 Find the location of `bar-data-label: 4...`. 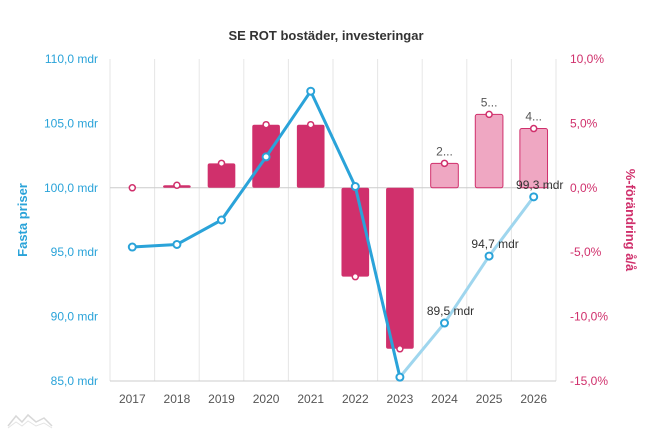

bar-data-label: 4... is located at coordinates (533, 117).